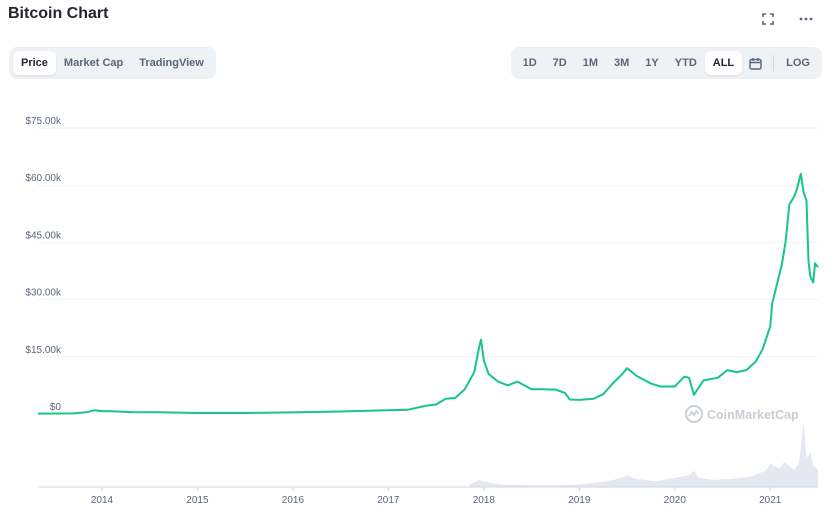  What do you see at coordinates (579, 500) in the screenshot?
I see `x-tick-label: 2019` at bounding box center [579, 500].